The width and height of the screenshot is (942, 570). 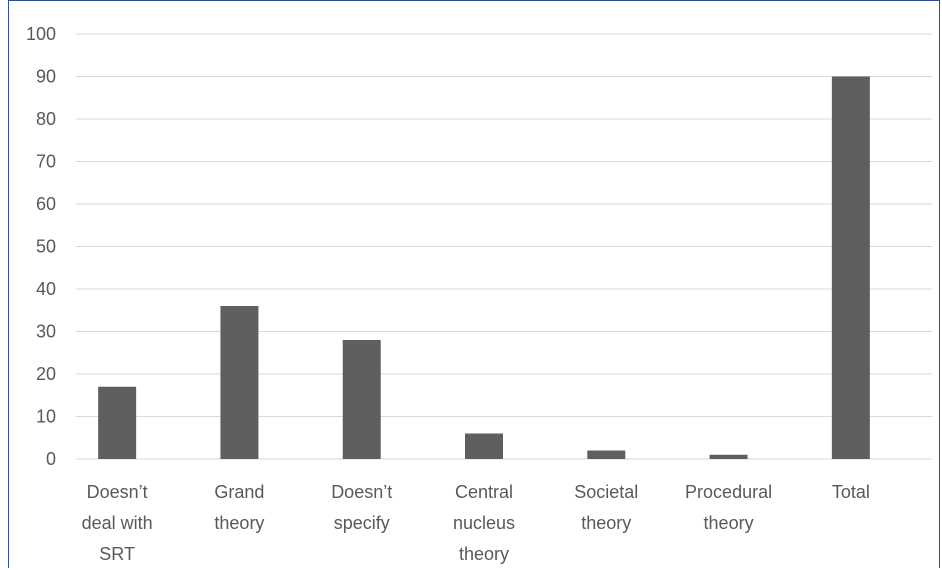 I want to click on x-category-label-line: deal with, so click(x=117, y=523).